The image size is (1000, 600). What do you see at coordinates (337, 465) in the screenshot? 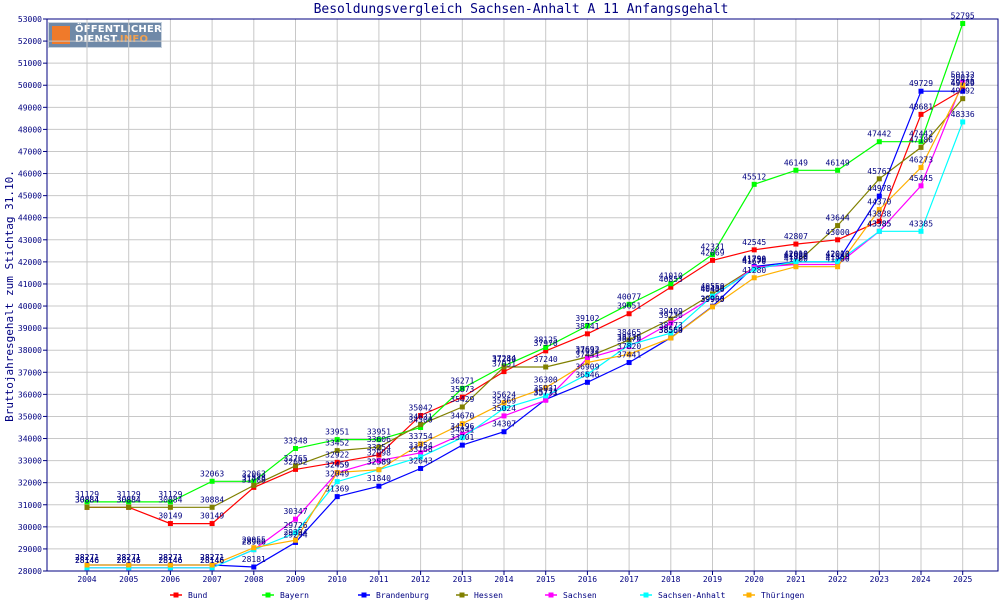
I see `data-label: 32459` at bounding box center [337, 465].